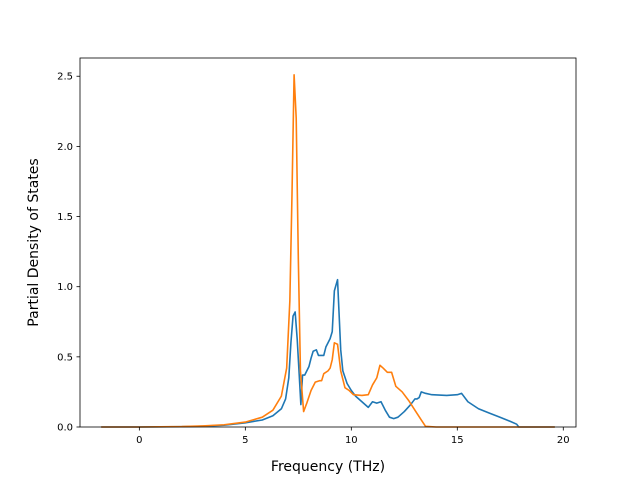  Describe the element at coordinates (34, 242) in the screenshot. I see `y-axis-label: Partial Density of States` at that location.